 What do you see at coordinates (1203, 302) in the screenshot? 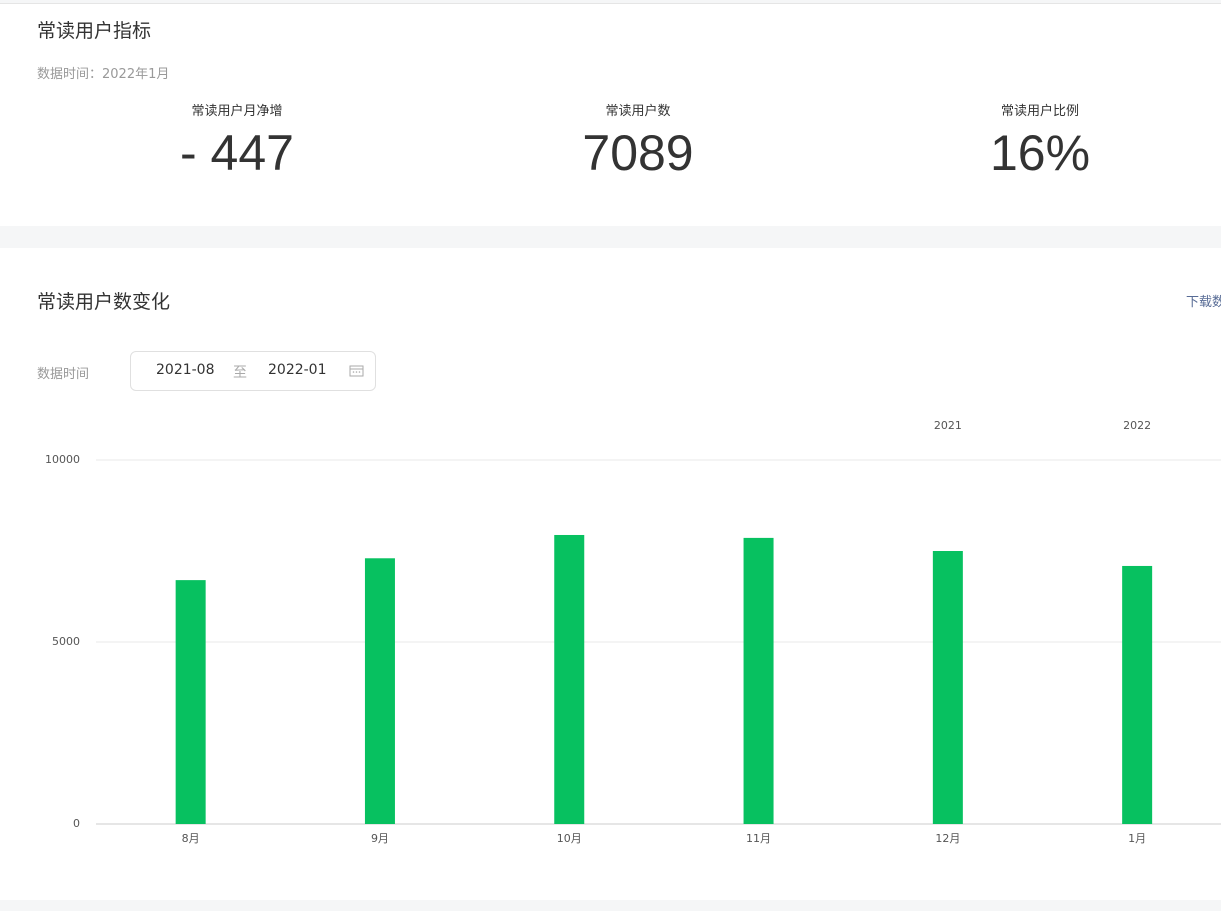
I see `download-link: 下载数据` at bounding box center [1203, 302].